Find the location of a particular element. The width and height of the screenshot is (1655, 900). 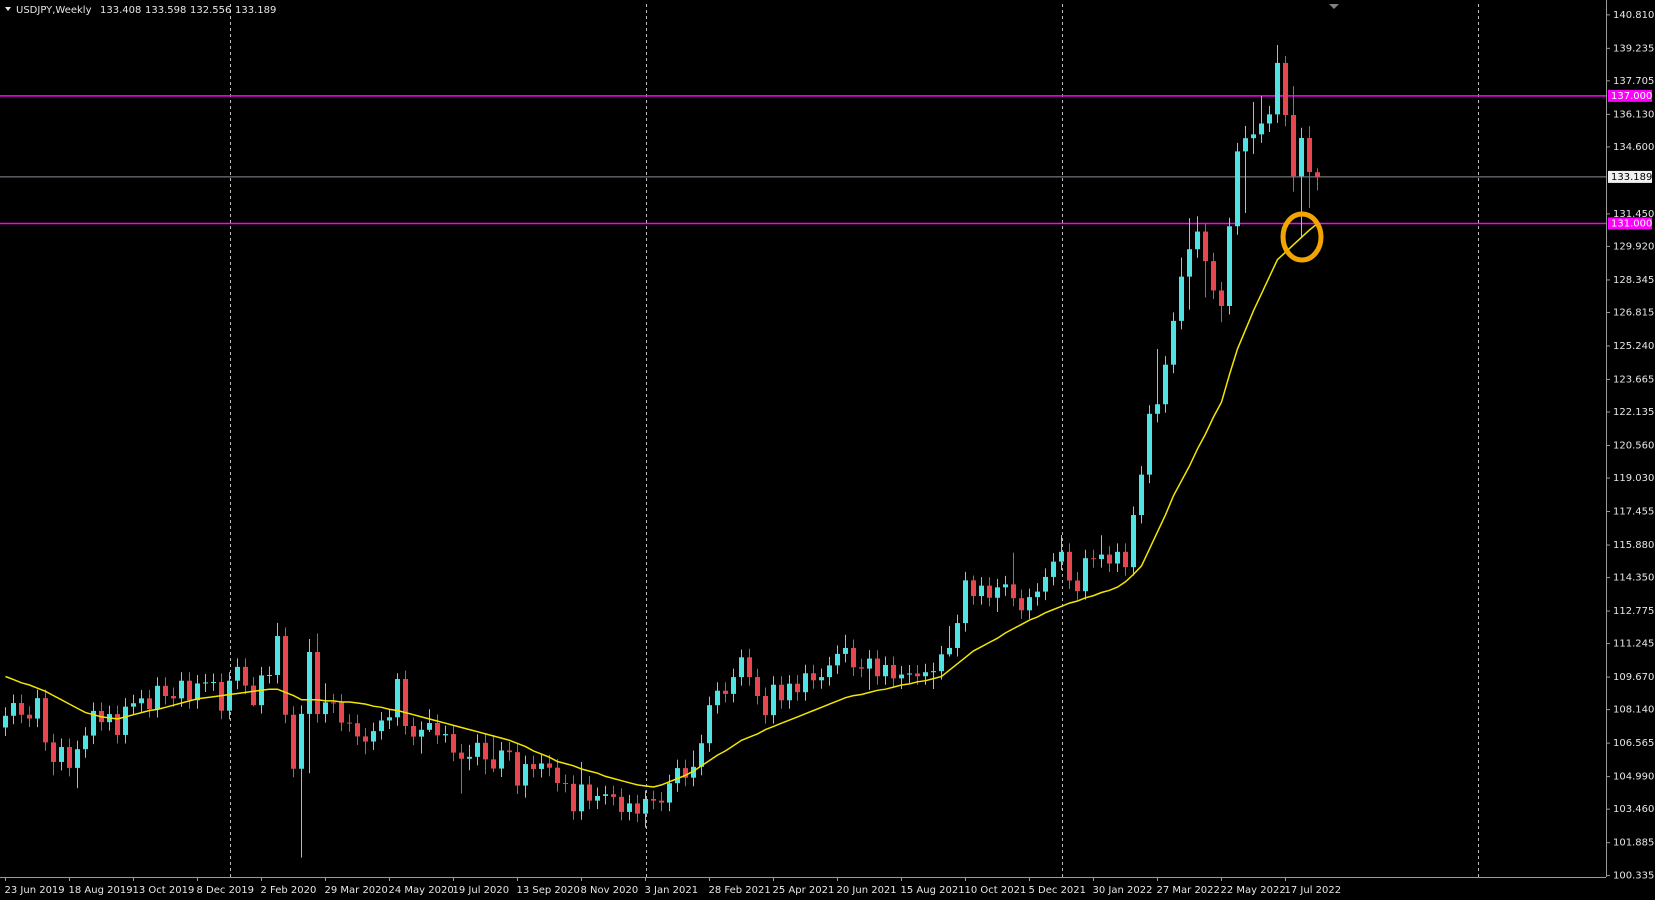

x-tick-label: 13 Oct 2019 is located at coordinates (164, 890).